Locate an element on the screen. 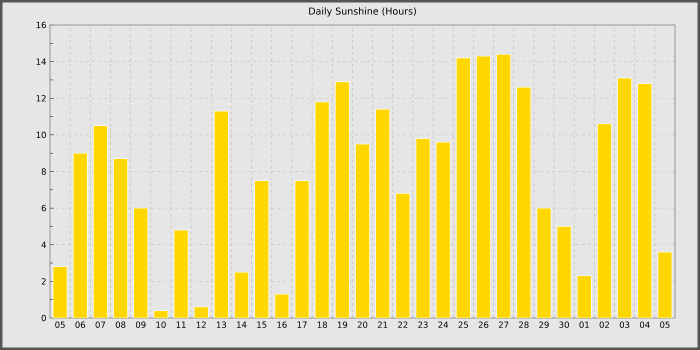  x-tick-label: 04 is located at coordinates (645, 325).